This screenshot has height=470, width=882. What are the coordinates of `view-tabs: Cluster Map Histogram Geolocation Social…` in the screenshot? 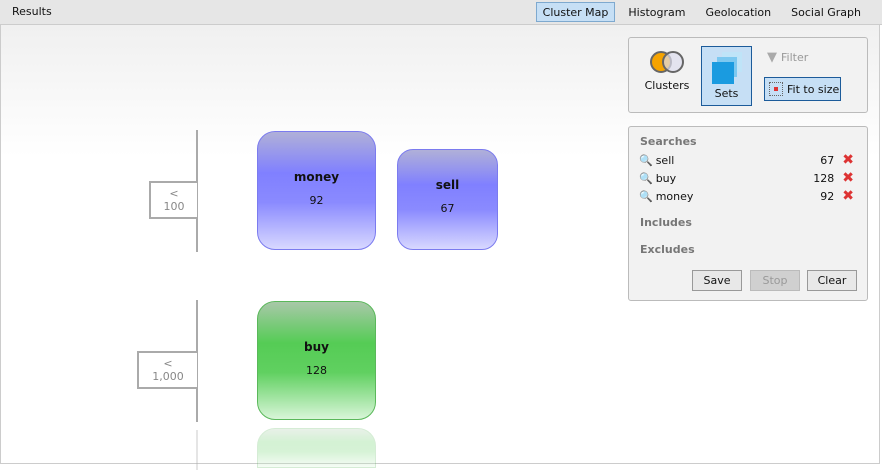 It's located at (699, 12).